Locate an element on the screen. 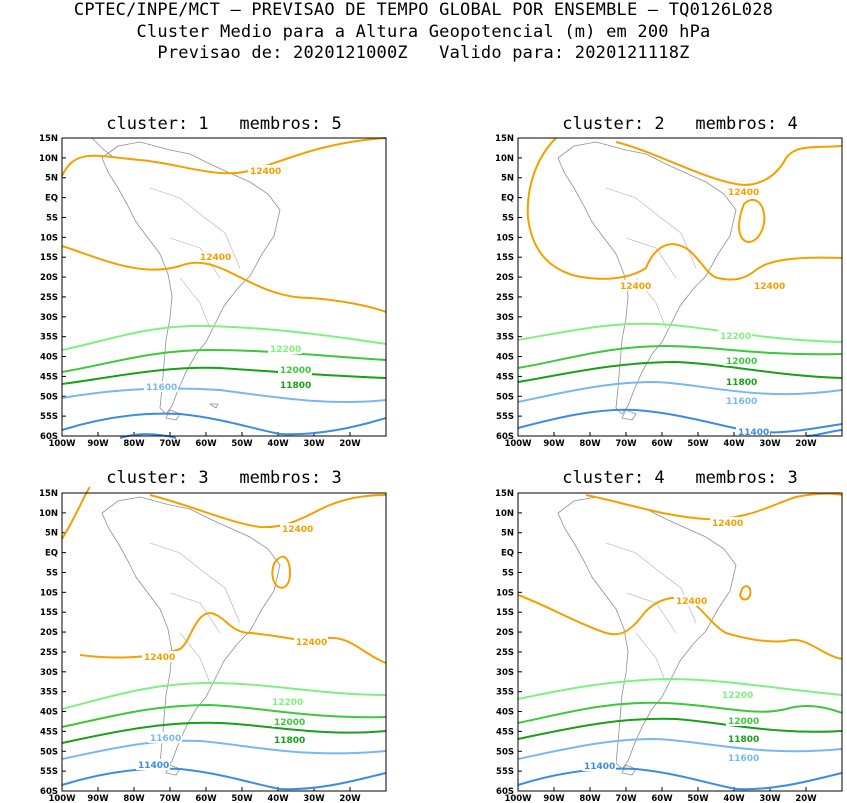 The image size is (847, 803). panel-2-title: cluster: 2 membros: 4 is located at coordinates (680, 124).